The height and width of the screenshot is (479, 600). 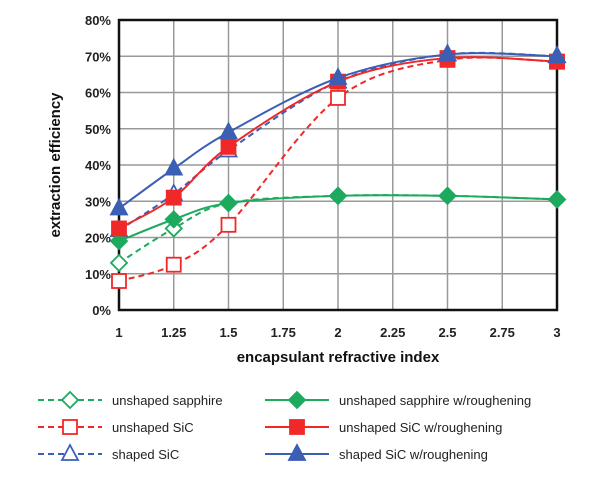 I want to click on x-tick-label: 1, so click(x=118, y=332).